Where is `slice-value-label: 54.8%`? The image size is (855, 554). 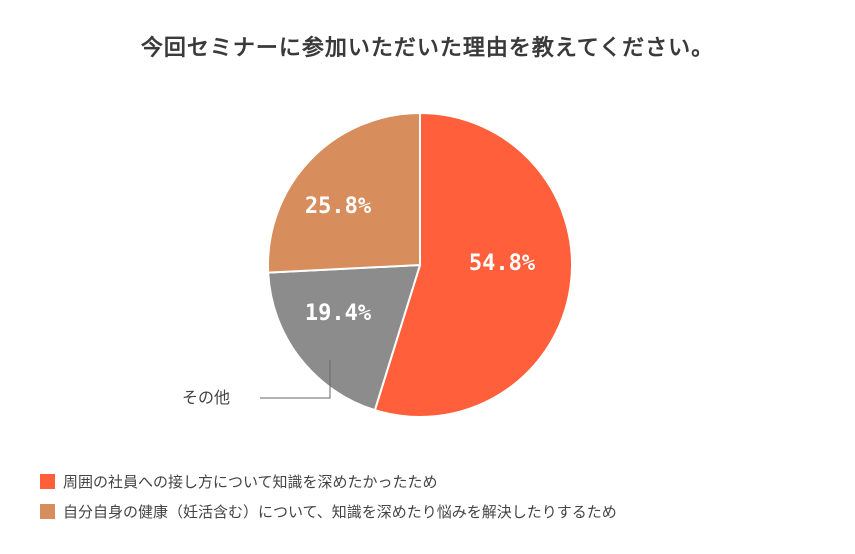
slice-value-label: 54.8% is located at coordinates (502, 263).